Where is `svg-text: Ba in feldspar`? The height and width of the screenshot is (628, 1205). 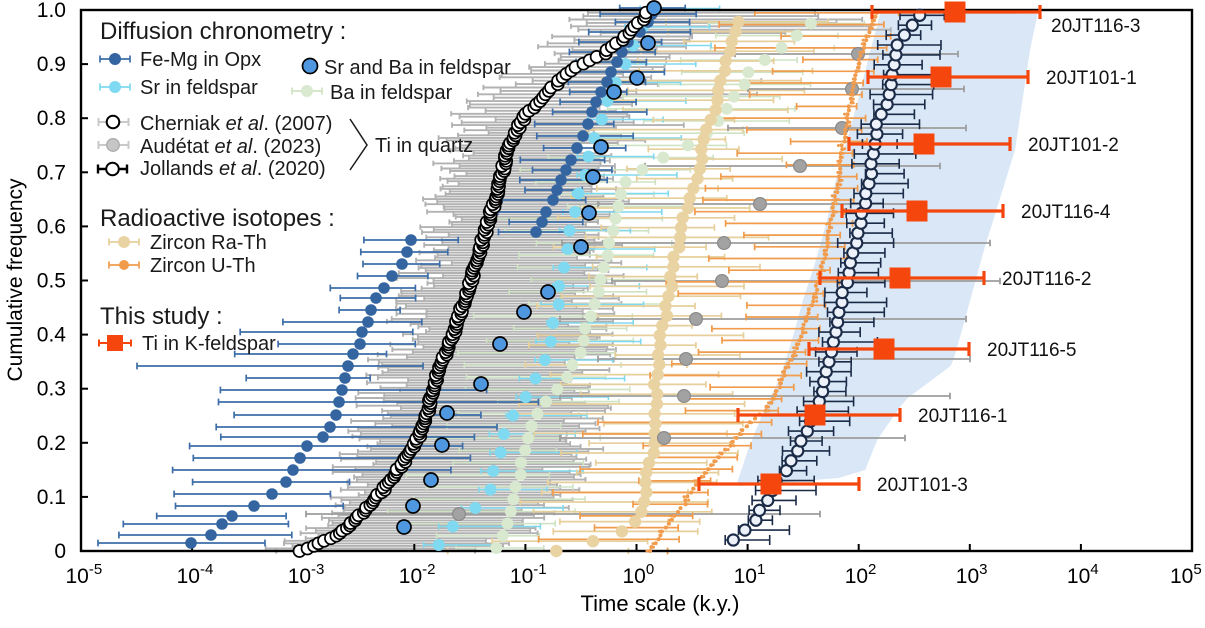
svg-text: Ba in feldspar is located at coordinates (391, 93).